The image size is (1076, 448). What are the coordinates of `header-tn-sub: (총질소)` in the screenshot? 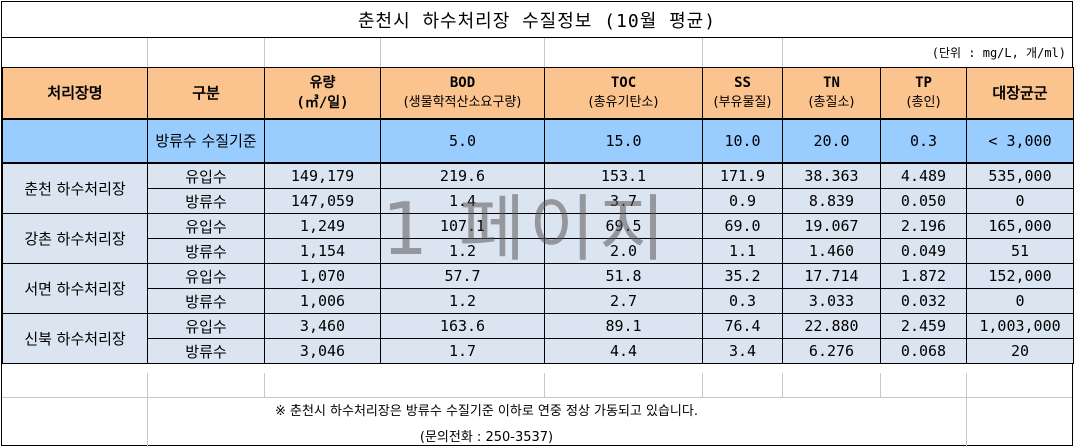 It's located at (831, 102).